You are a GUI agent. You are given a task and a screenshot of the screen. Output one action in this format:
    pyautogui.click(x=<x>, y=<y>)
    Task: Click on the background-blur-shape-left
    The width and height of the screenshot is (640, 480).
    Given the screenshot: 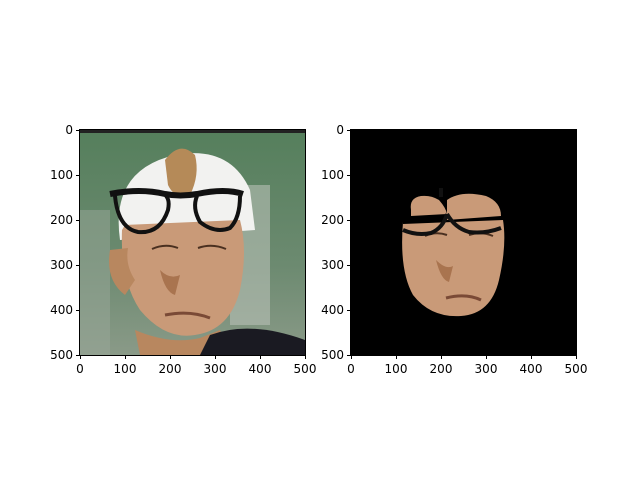 What is the action you would take?
    pyautogui.click(x=95, y=282)
    